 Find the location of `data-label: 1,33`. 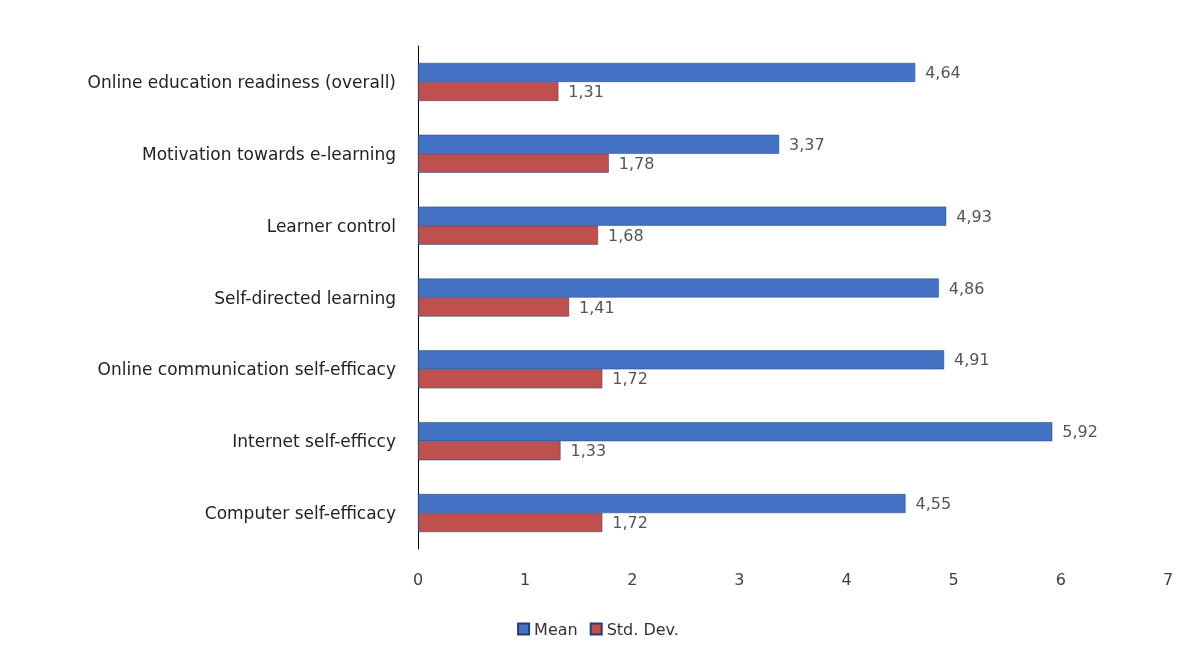

data-label: 1,33 is located at coordinates (588, 451).